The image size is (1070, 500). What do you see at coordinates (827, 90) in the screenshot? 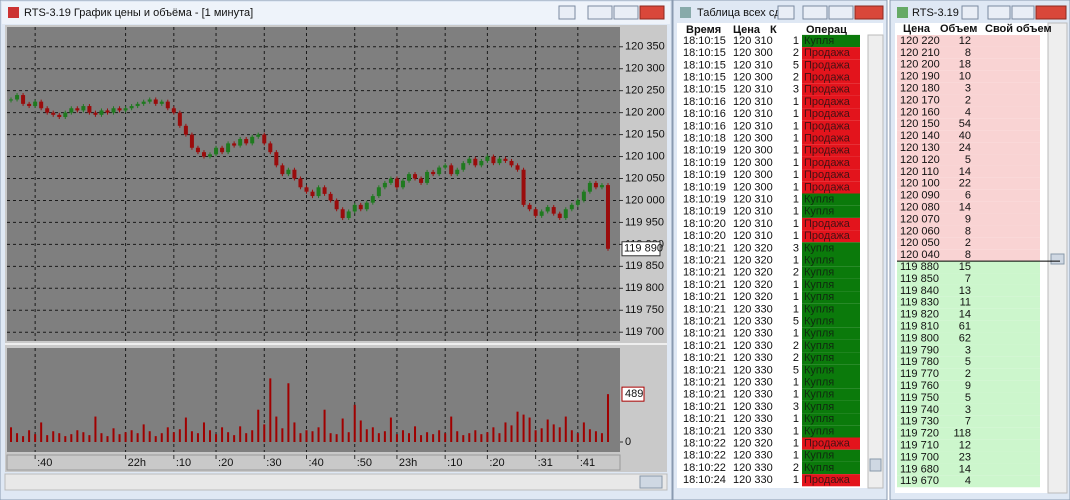
I see `trade-operation: Продажа` at bounding box center [827, 90].